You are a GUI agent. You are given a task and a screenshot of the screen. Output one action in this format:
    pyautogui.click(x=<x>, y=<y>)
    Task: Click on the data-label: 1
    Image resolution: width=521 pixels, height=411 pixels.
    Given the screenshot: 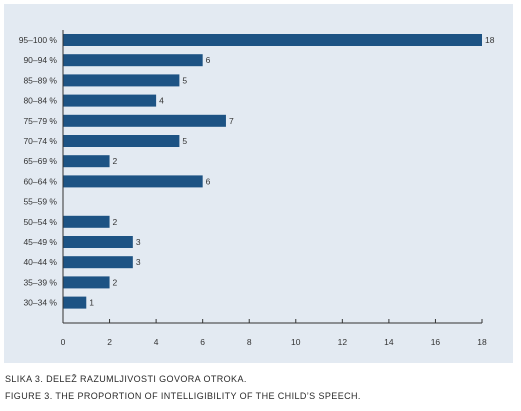 What is the action you would take?
    pyautogui.click(x=91, y=303)
    